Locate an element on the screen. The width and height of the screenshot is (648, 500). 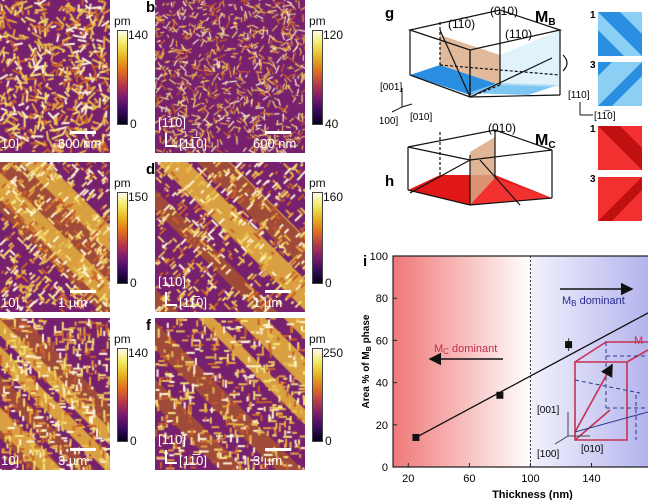
y-tick-label: 40 is located at coordinates (382, 384).